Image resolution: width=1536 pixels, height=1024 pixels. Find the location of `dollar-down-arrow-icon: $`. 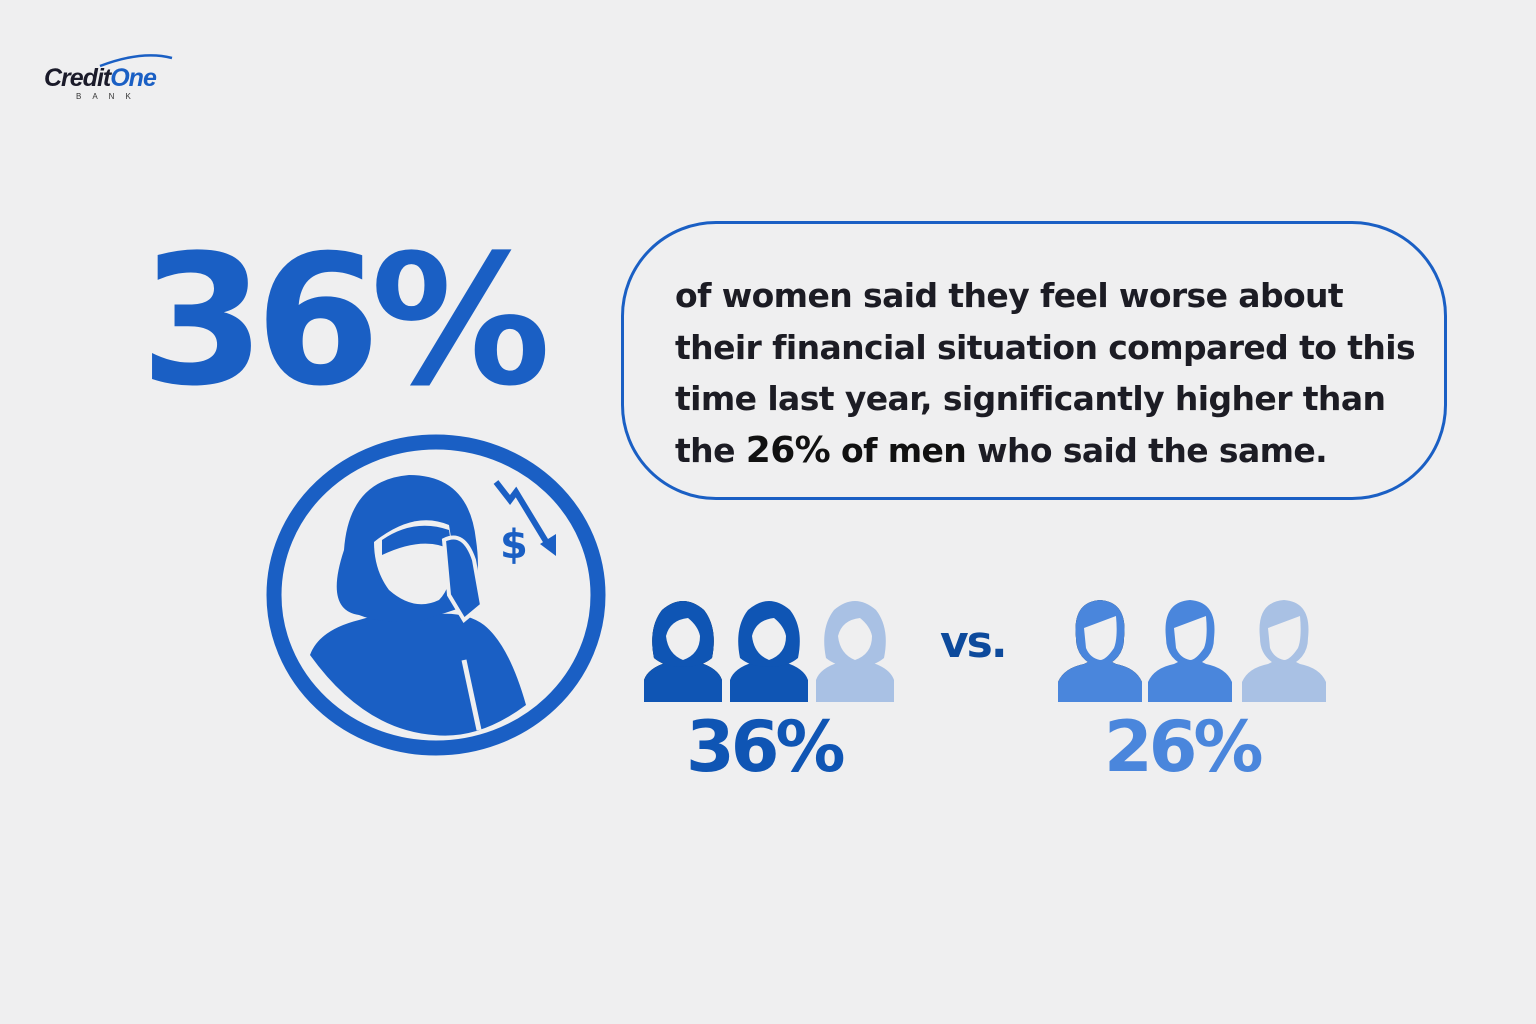

dollar-down-arrow-icon: $ is located at coordinates (524, 524).